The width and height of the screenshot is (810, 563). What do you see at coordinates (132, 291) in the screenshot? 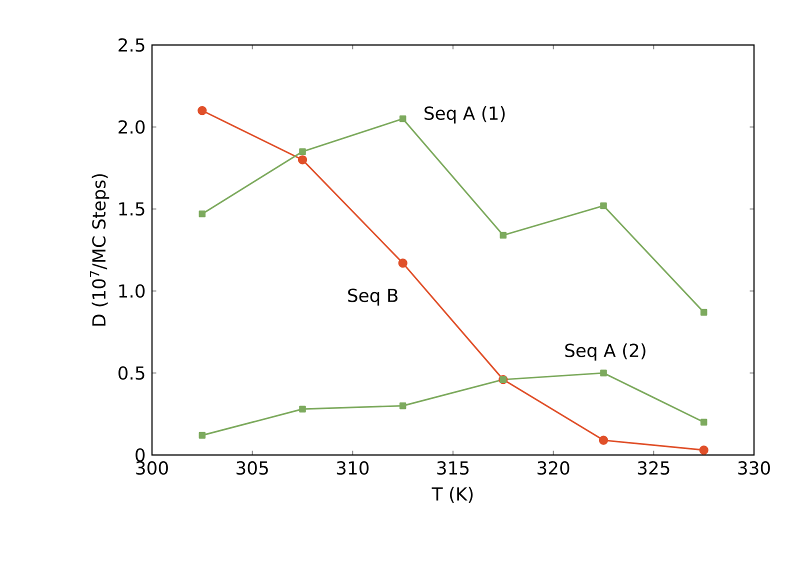
I see `y-tick-label: 1.0` at bounding box center [132, 291].